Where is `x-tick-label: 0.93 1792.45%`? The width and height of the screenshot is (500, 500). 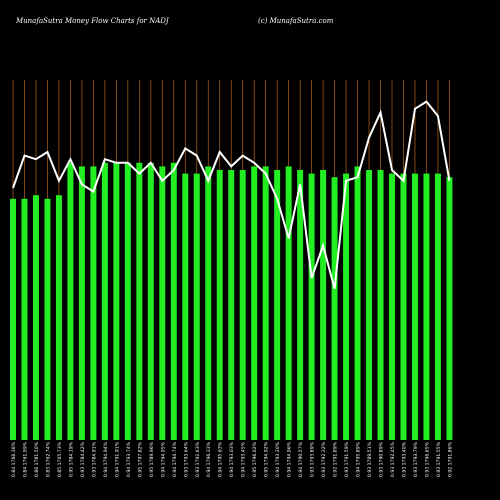 x-tick-label: 0.93 1792.45% is located at coordinates (393, 459).